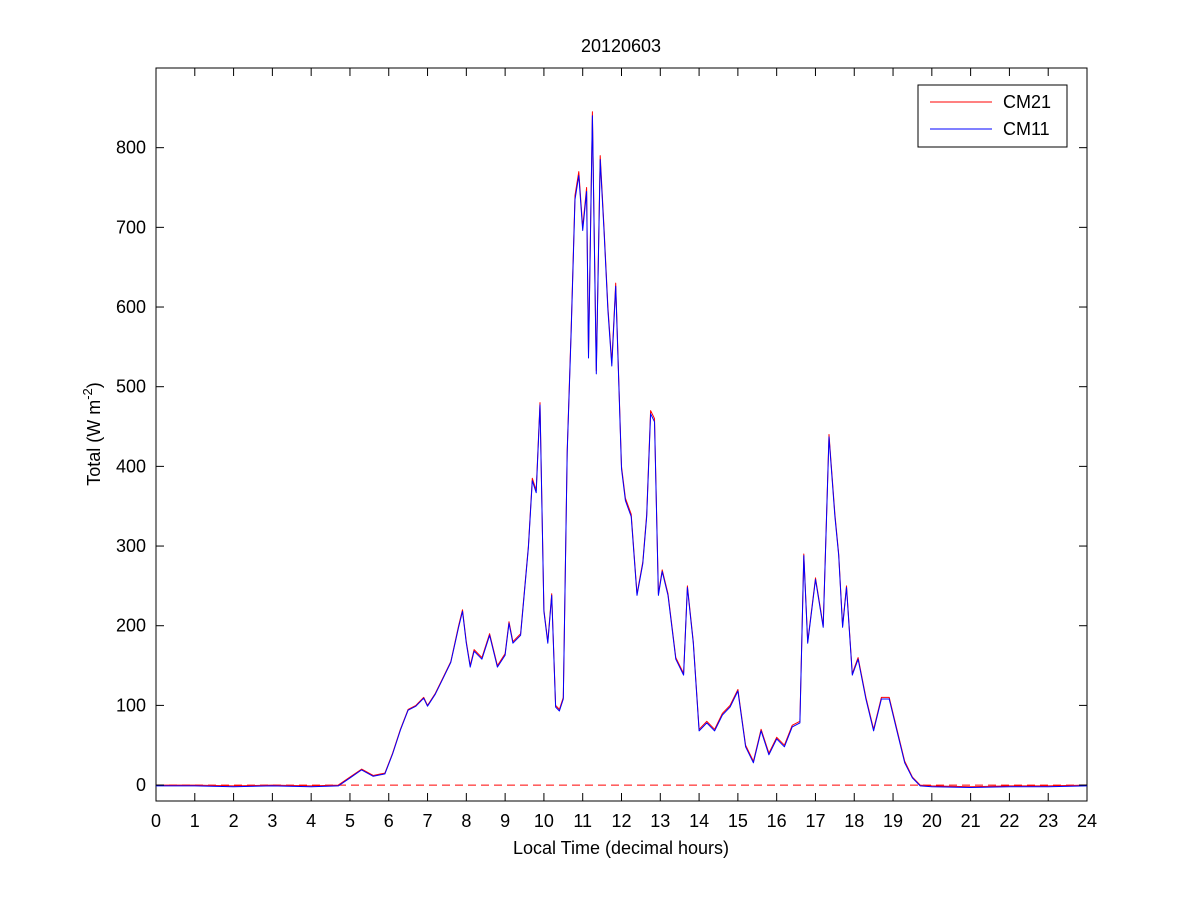  Describe the element at coordinates (1048, 821) in the screenshot. I see `x-tick-label: 23` at that location.